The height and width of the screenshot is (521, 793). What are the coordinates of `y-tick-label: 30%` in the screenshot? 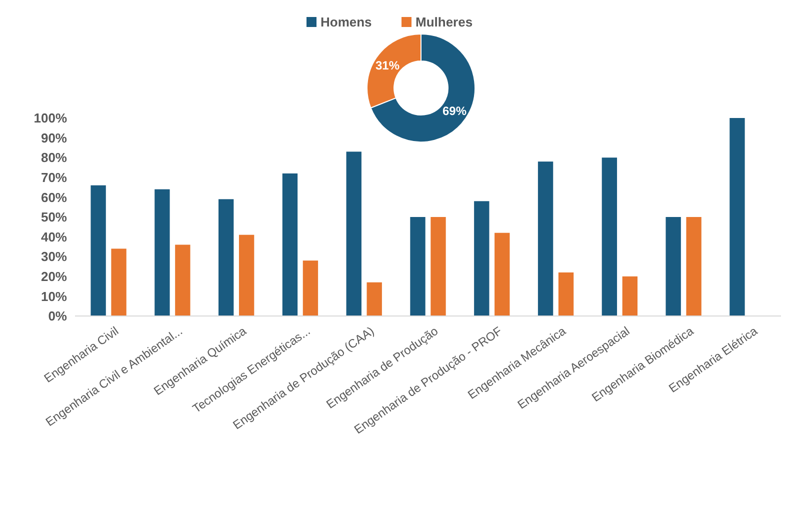 It's located at (54, 256).